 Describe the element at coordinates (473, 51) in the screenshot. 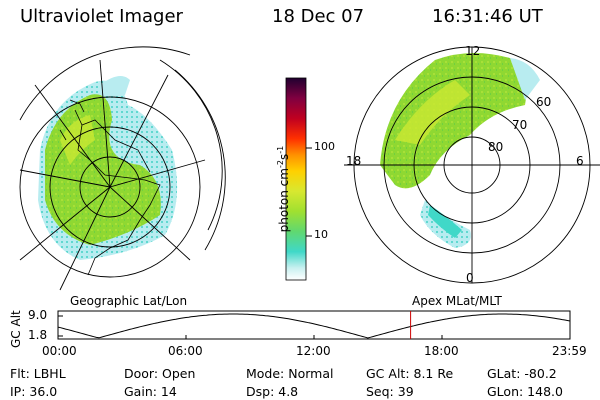

I see `mlt-label-12: 12` at that location.